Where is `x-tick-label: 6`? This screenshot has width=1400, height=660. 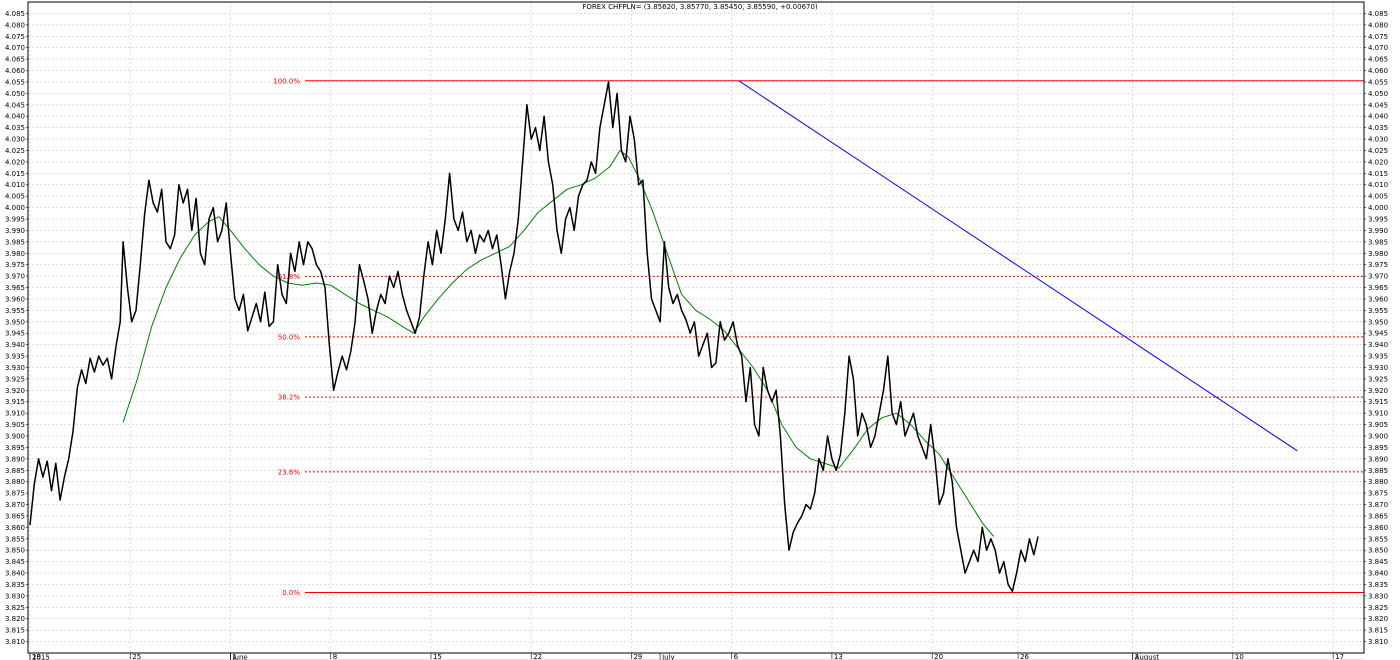
x-tick-label: 6 is located at coordinates (736, 656).